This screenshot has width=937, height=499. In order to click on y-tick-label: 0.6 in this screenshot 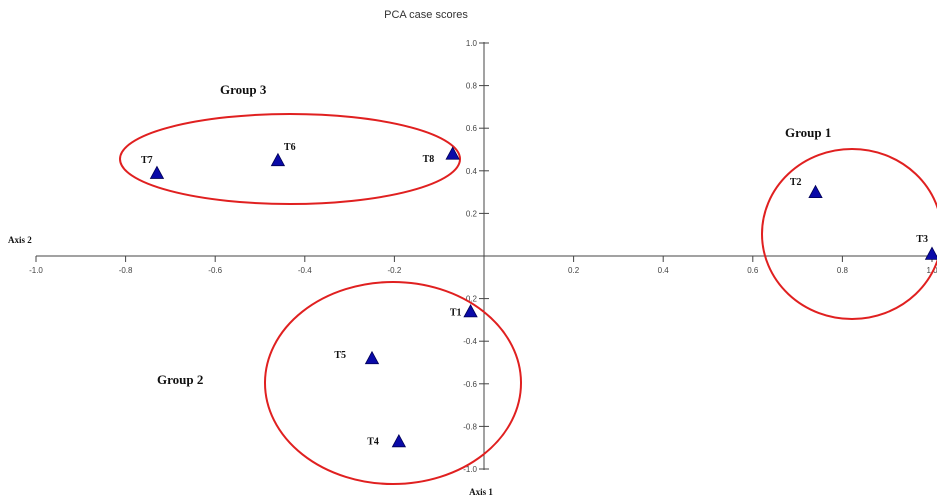, I will do `click(472, 128)`.